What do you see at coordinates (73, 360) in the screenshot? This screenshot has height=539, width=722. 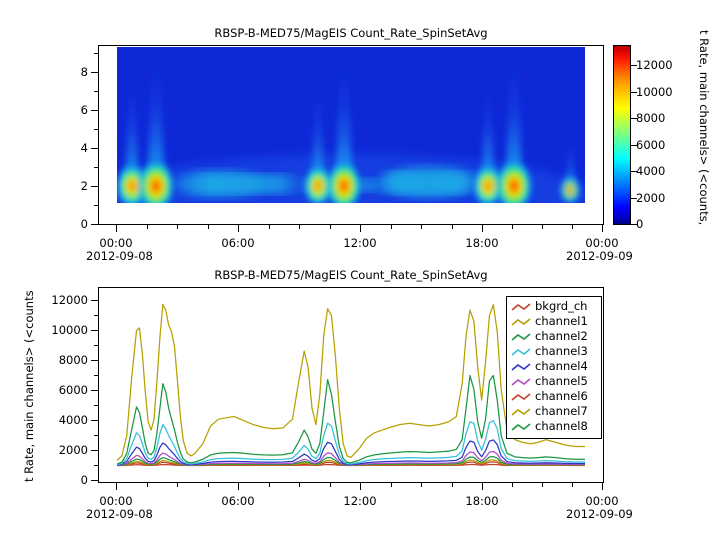 I see `bottom-ytick-8000: 8000` at bounding box center [73, 360].